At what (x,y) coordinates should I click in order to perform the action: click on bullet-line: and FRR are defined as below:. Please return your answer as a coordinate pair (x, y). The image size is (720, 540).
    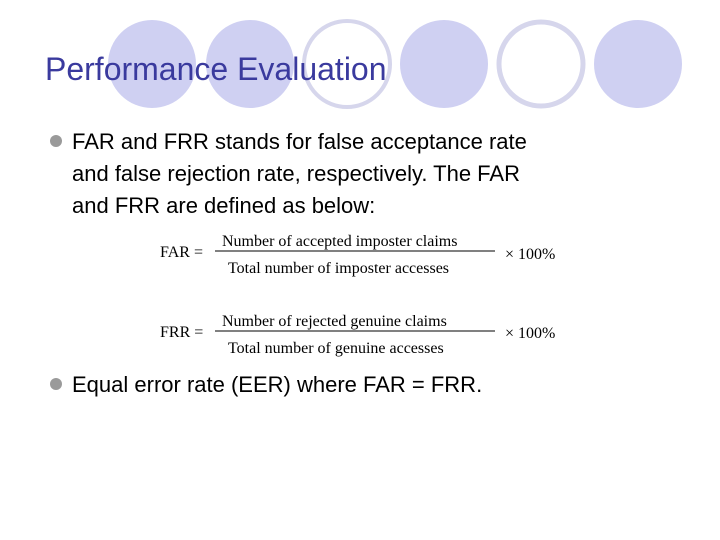
    Looking at the image, I should click on (223, 205).